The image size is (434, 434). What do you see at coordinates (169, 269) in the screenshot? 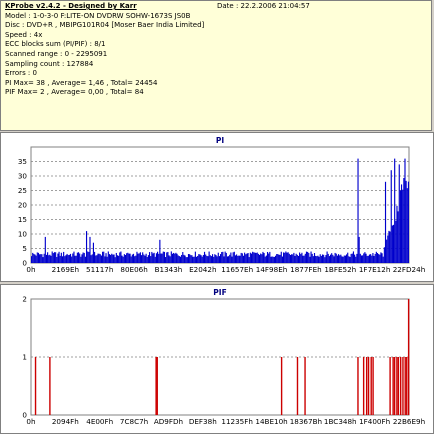
I see `x-tick-label: B1343h` at bounding box center [169, 269].